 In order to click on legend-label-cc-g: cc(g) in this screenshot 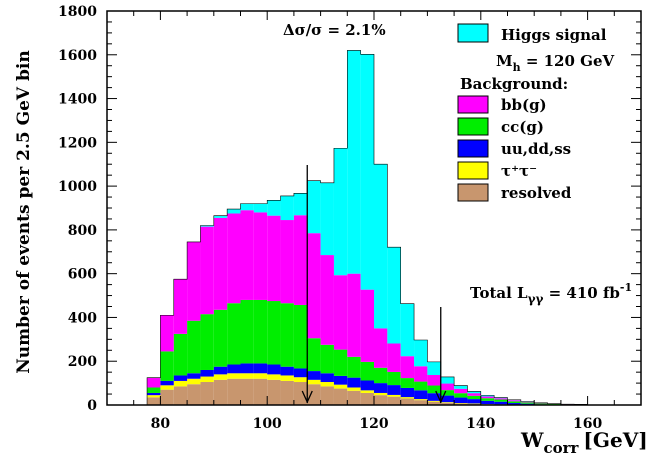, I will do `click(522, 127)`.